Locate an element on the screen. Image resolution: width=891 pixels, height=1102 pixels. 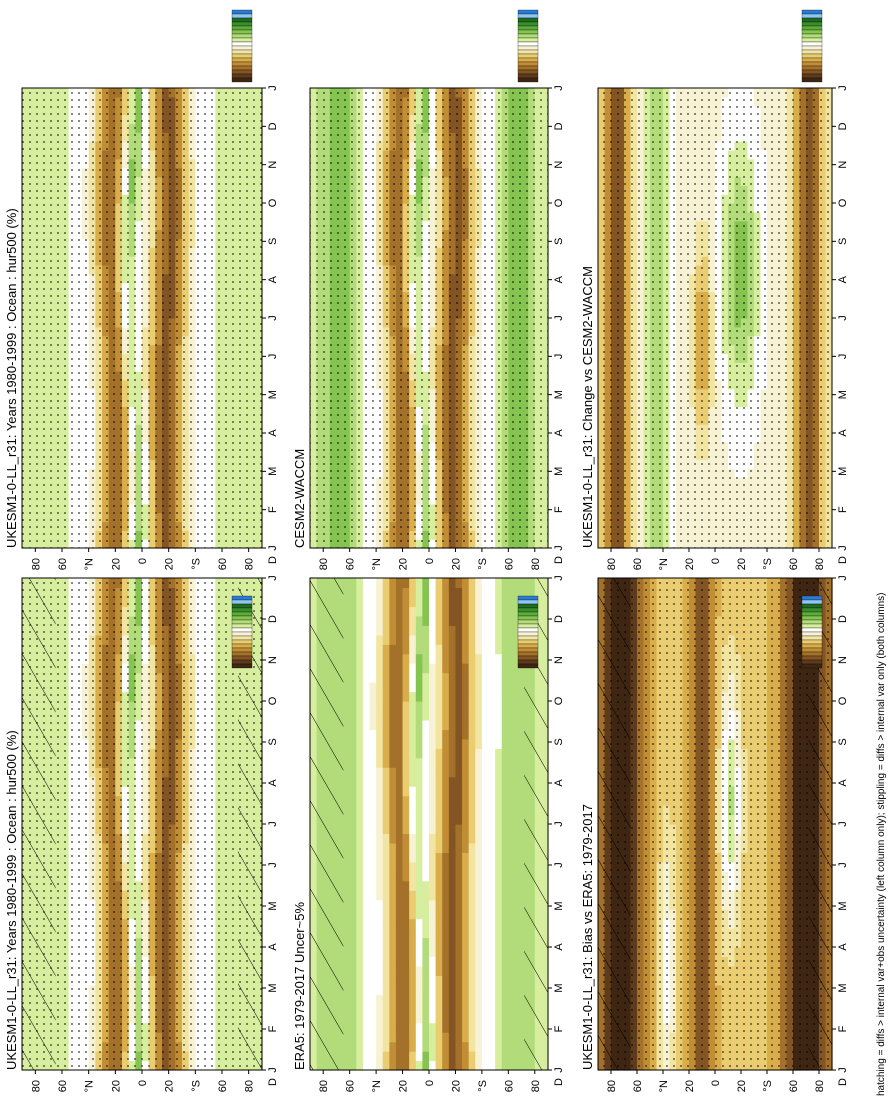
month-tick-label: D is located at coordinates (273, 126).